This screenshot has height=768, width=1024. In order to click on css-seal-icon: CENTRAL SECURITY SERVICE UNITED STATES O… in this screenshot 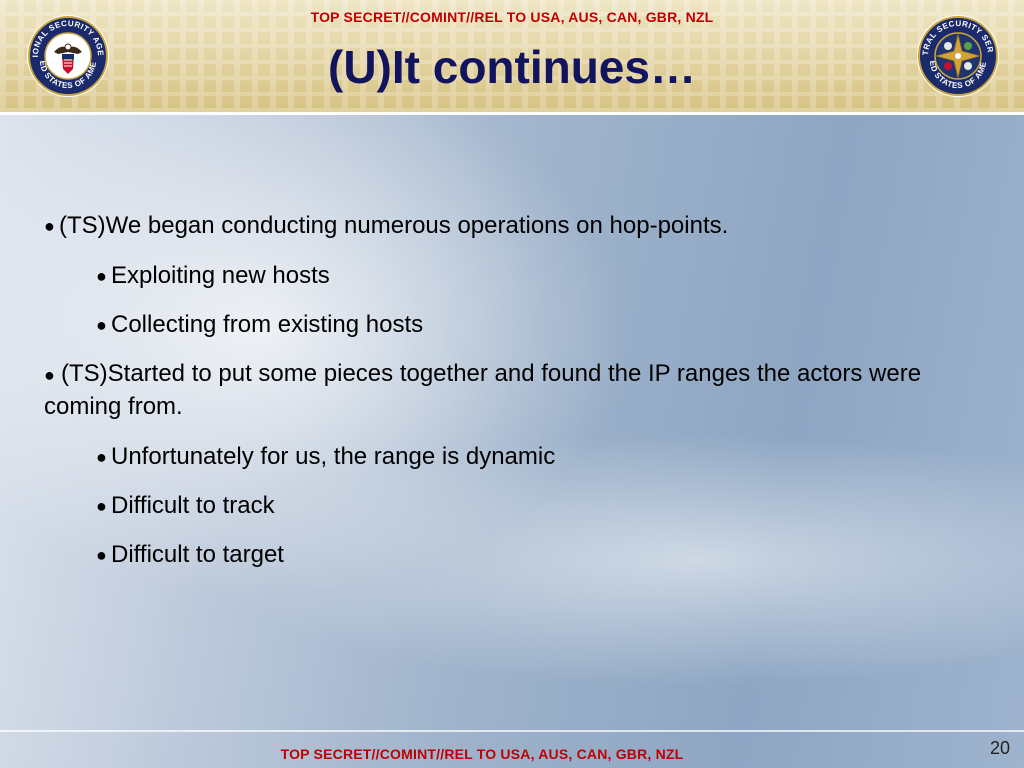, I will do `click(957, 55)`.